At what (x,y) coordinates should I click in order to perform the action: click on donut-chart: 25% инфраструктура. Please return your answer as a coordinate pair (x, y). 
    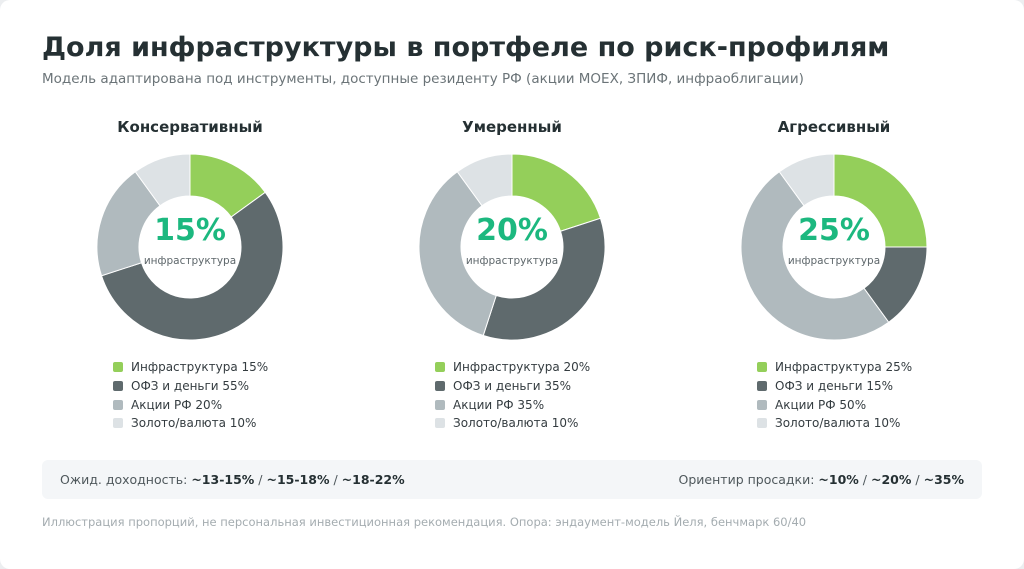
    Looking at the image, I should click on (834, 247).